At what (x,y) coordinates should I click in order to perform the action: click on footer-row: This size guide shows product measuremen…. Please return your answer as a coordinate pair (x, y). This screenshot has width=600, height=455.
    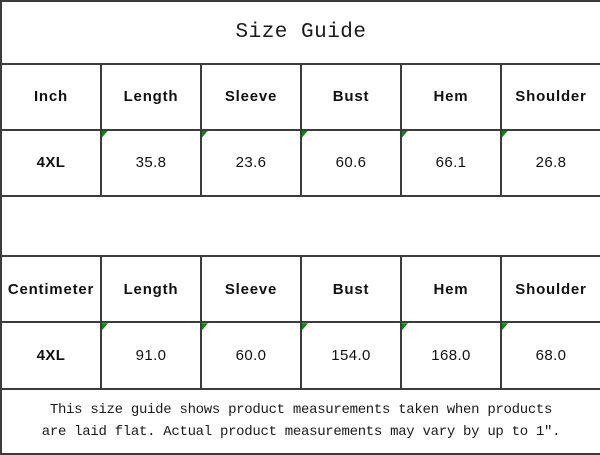
    Looking at the image, I should click on (300, 421).